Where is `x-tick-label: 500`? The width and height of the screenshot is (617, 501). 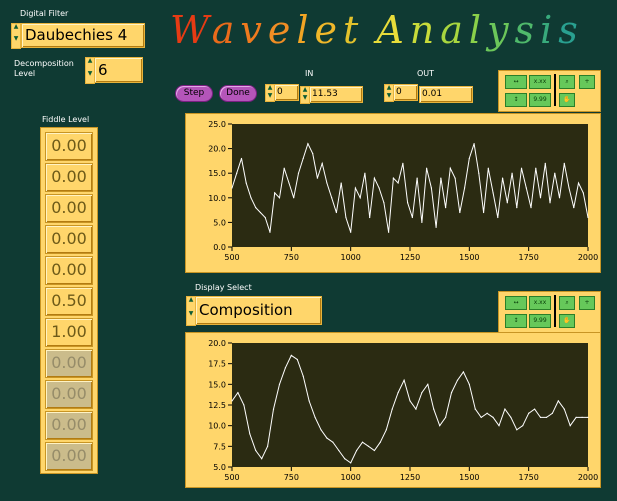
x-tick-label: 500 is located at coordinates (231, 477).